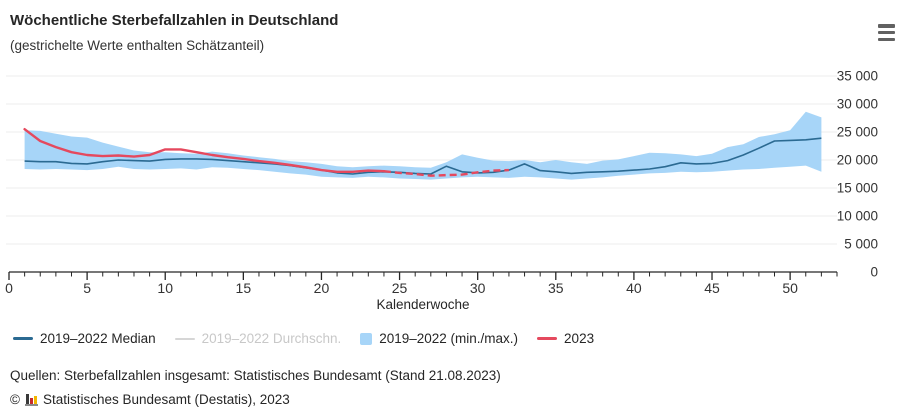 The image size is (913, 418). Describe the element at coordinates (366, 338) in the screenshot. I see `minmax-swatch-icon` at that location.